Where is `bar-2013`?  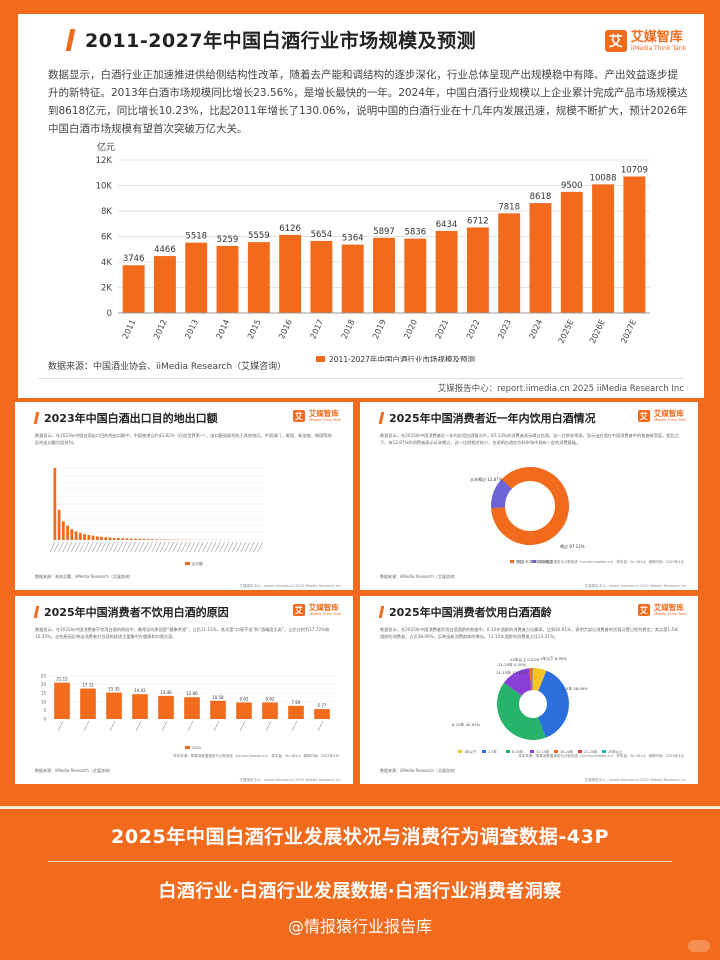 bar-2013 is located at coordinates (196, 277).